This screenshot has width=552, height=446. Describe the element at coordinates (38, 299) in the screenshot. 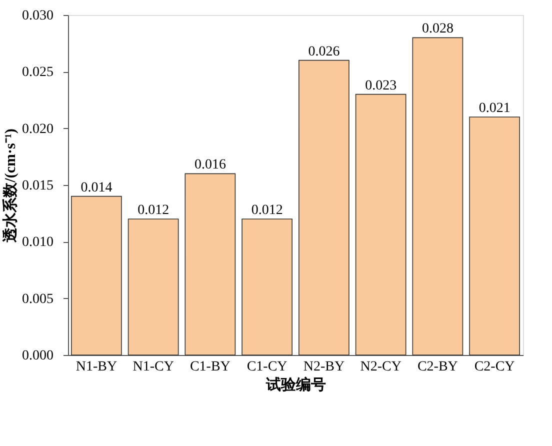

I see `text: 0.005` at that location.